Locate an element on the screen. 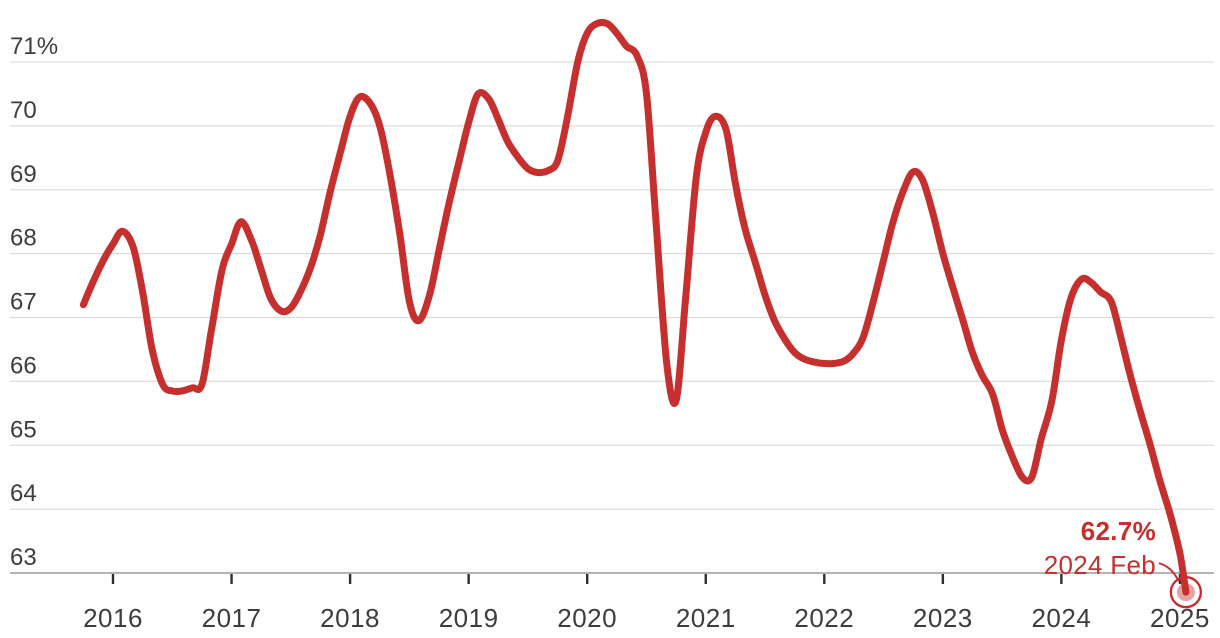  endpoint-marker-ring is located at coordinates (1186, 592).